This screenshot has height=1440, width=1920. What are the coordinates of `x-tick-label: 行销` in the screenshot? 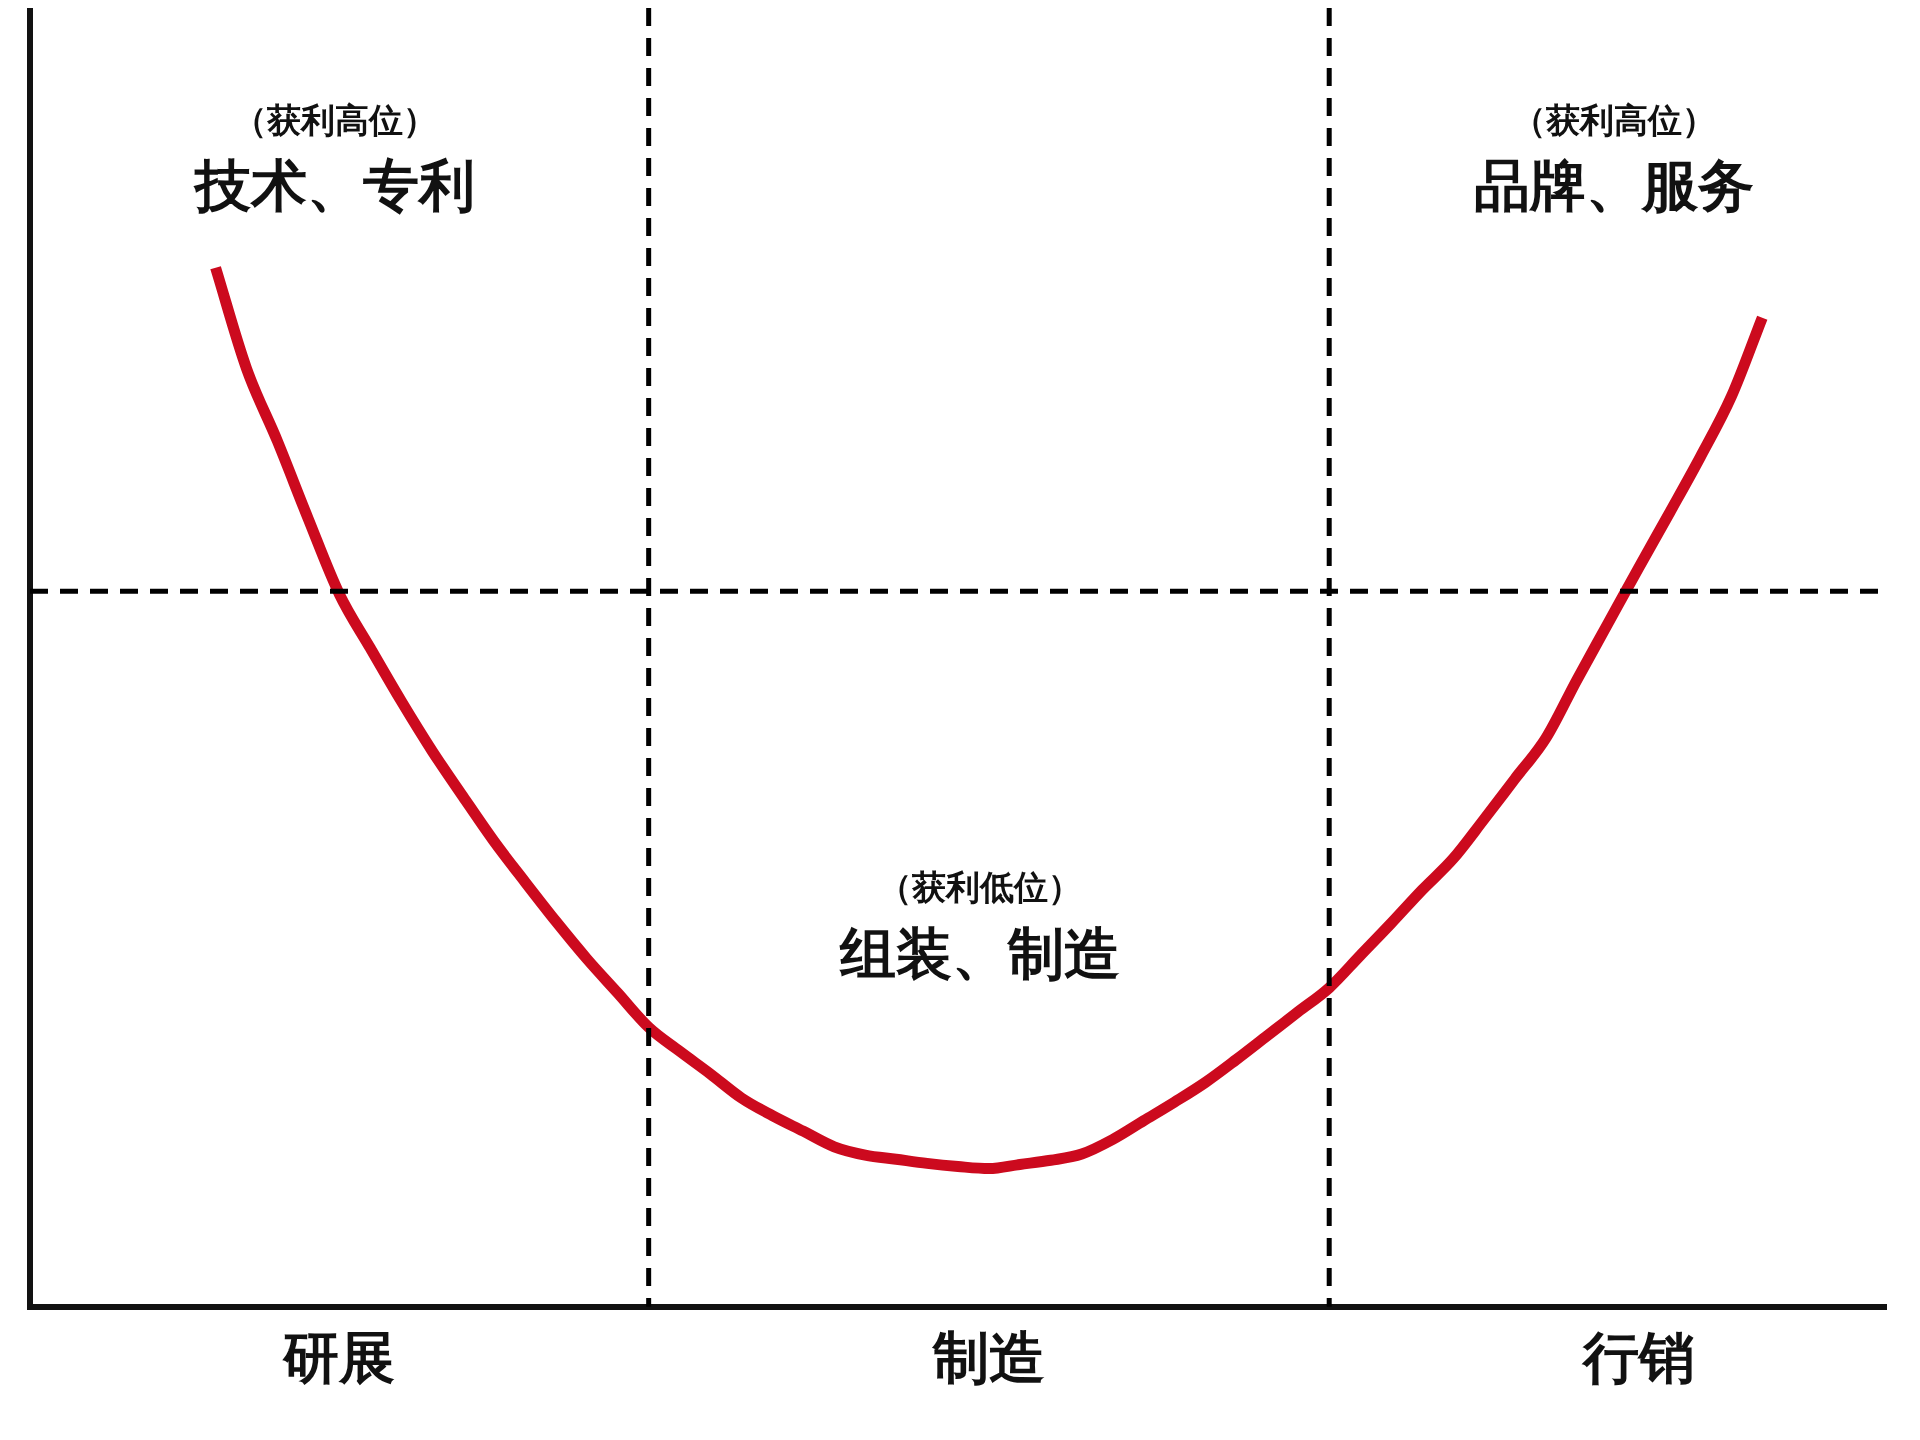 It's located at (1637, 1356).